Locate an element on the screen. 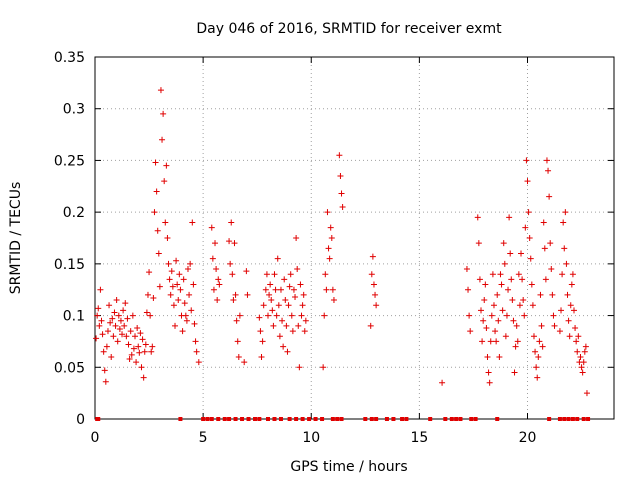 This screenshot has height=480, width=640. x-tick-label: 10 is located at coordinates (311, 438).